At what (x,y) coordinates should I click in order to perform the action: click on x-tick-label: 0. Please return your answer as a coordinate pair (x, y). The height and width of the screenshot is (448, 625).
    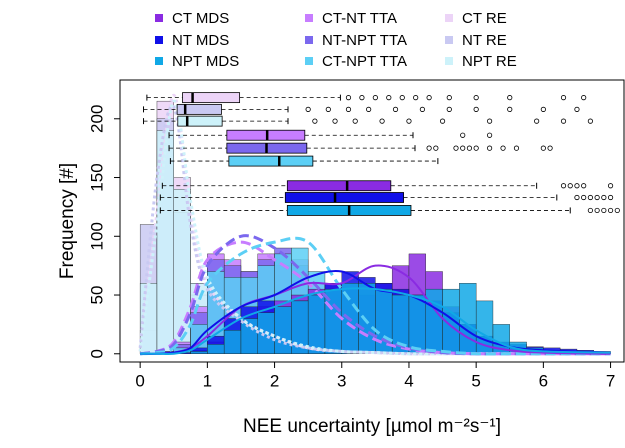
    Looking at the image, I should click on (139, 380).